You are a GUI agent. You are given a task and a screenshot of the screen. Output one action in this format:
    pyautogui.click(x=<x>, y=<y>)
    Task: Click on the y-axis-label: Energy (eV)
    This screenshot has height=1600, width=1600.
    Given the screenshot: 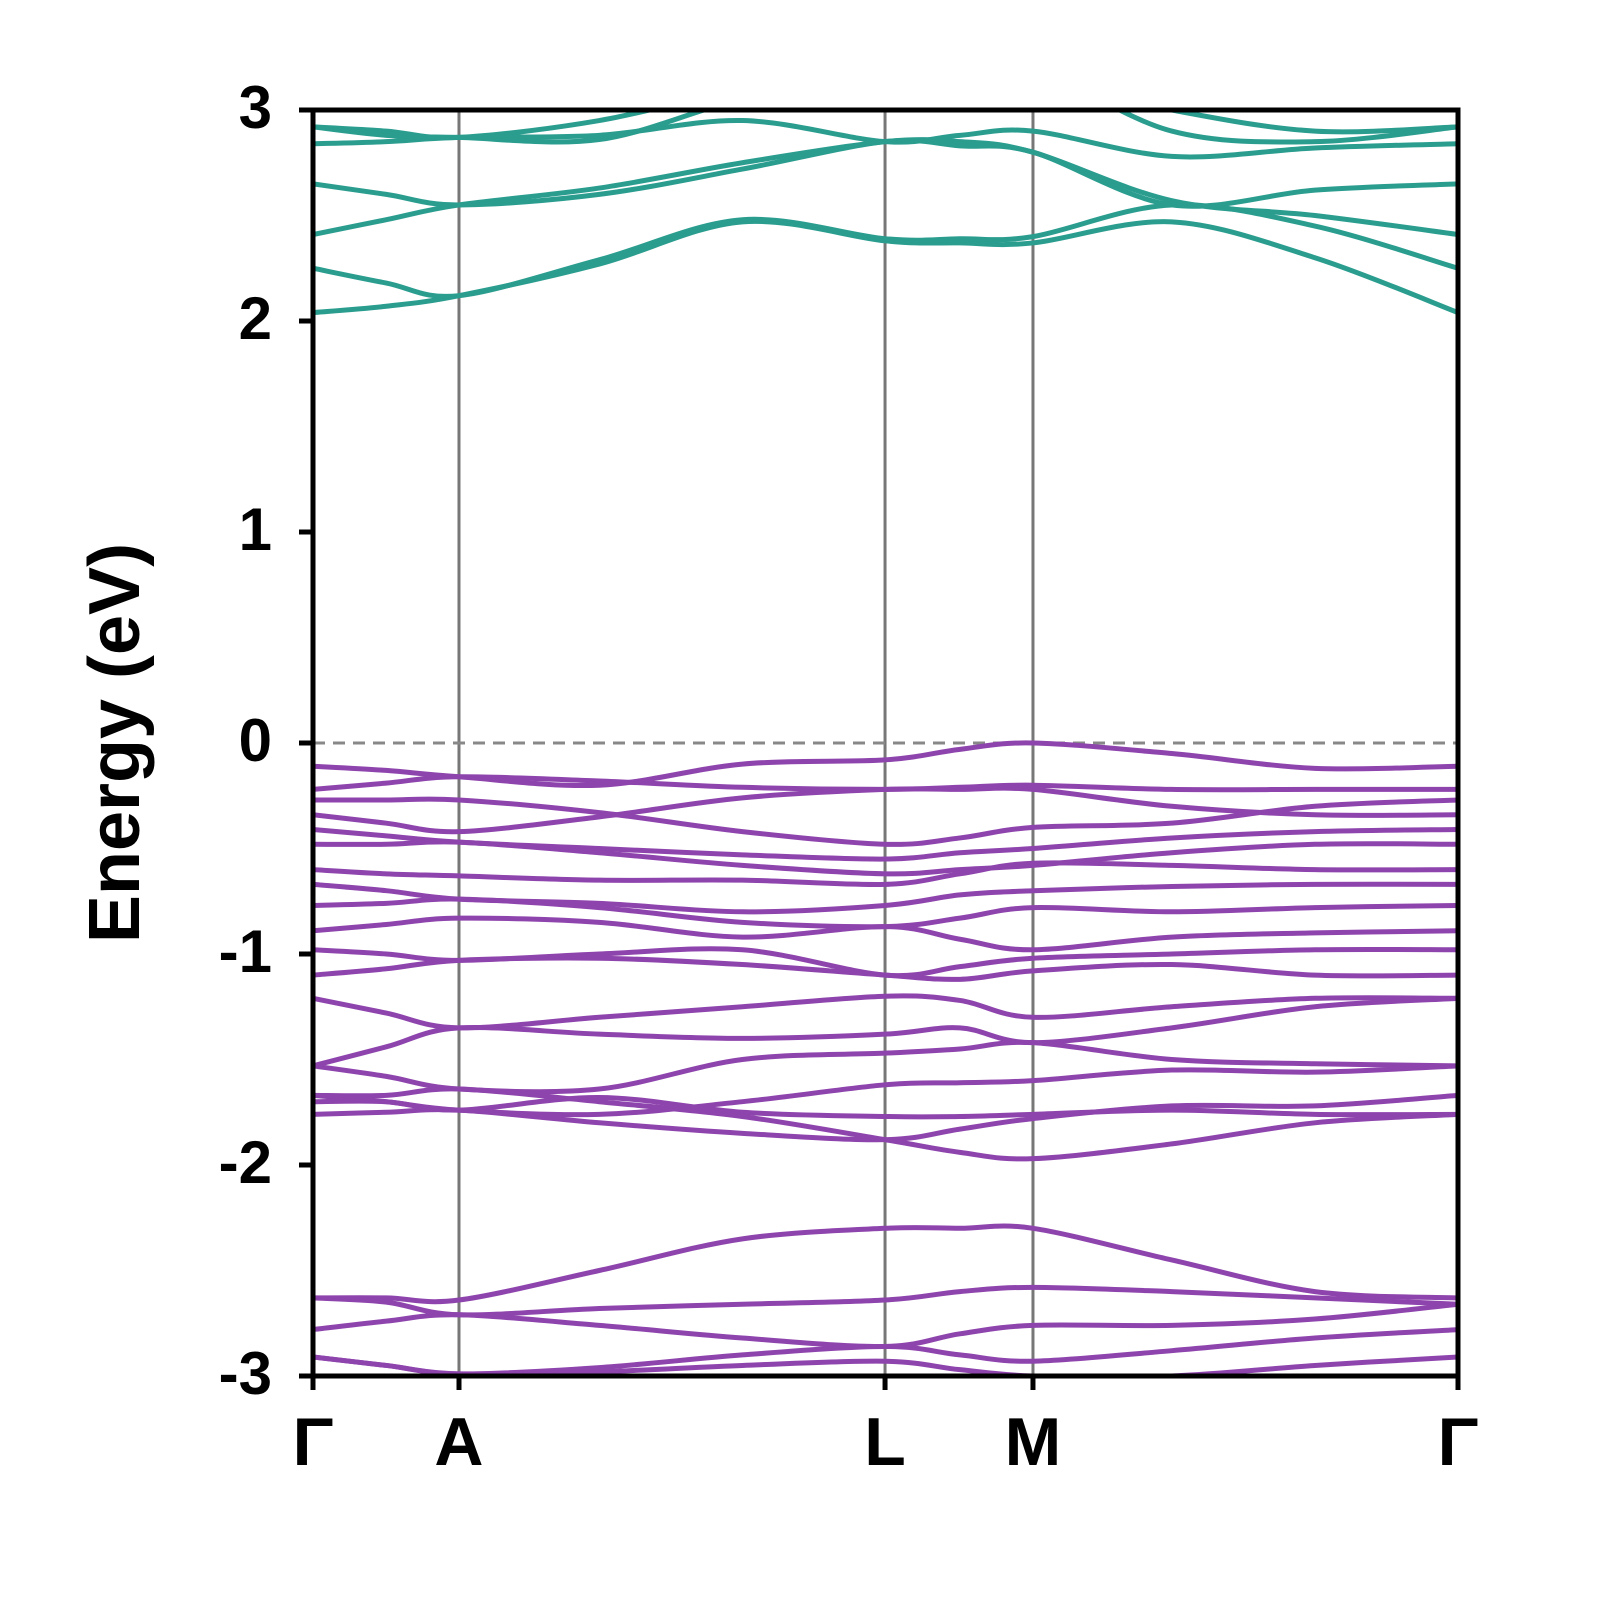 What is the action you would take?
    pyautogui.click(x=115, y=743)
    